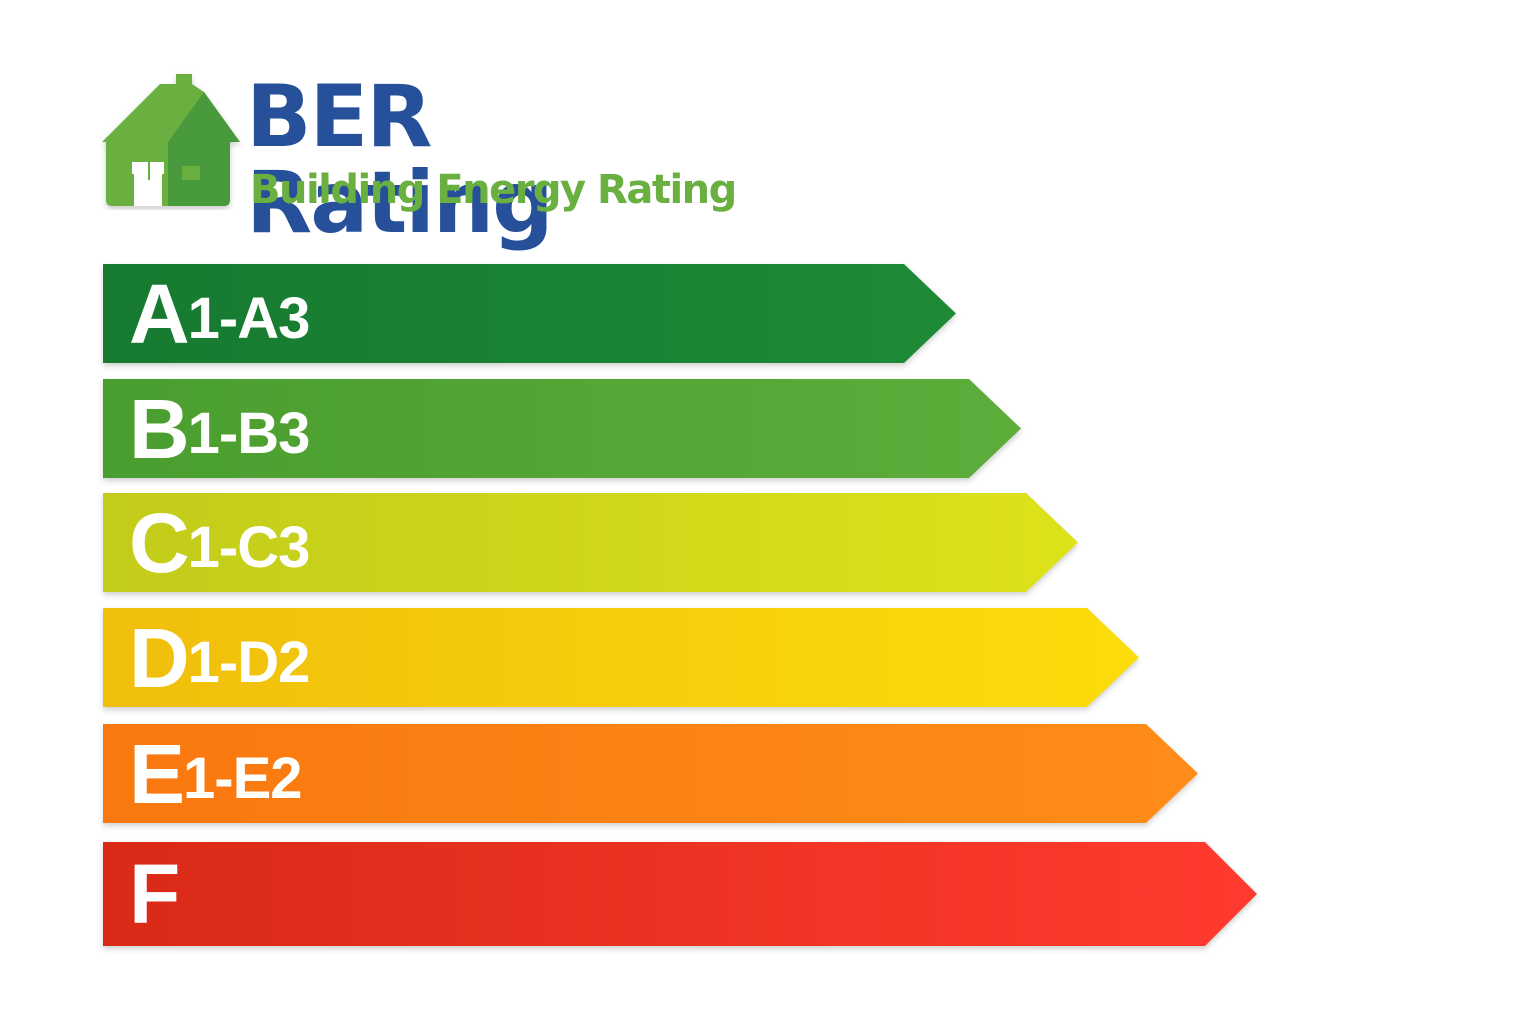 Image resolution: width=1536 pixels, height=1024 pixels. What do you see at coordinates (249, 547) in the screenshot?
I see `rating-range: 1-C3` at bounding box center [249, 547].